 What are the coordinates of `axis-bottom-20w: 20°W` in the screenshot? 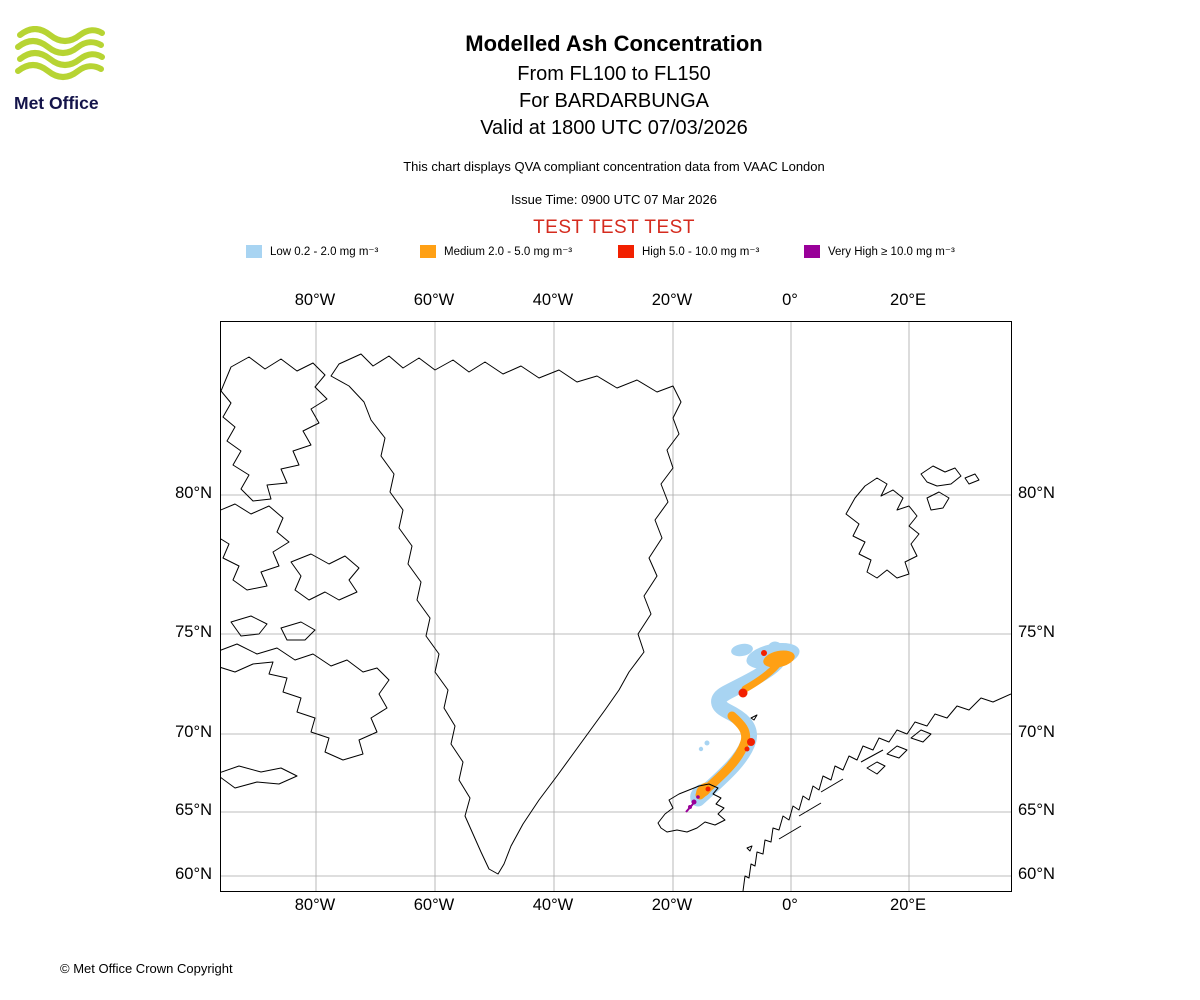 It's located at (672, 905).